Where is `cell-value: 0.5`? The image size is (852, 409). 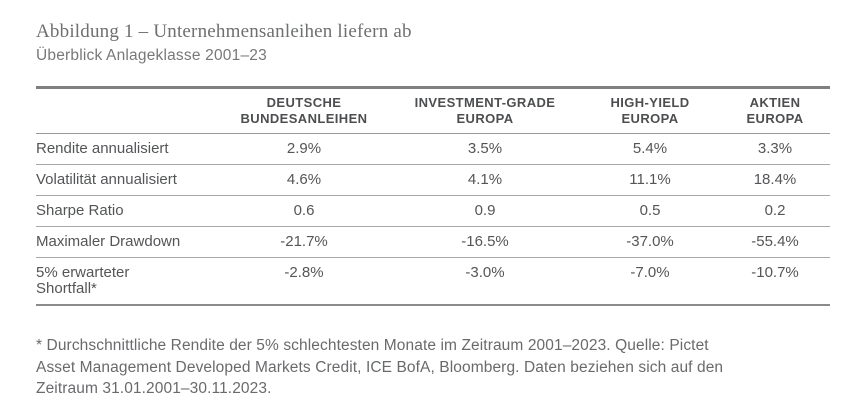 cell-value: 0.5 is located at coordinates (650, 211).